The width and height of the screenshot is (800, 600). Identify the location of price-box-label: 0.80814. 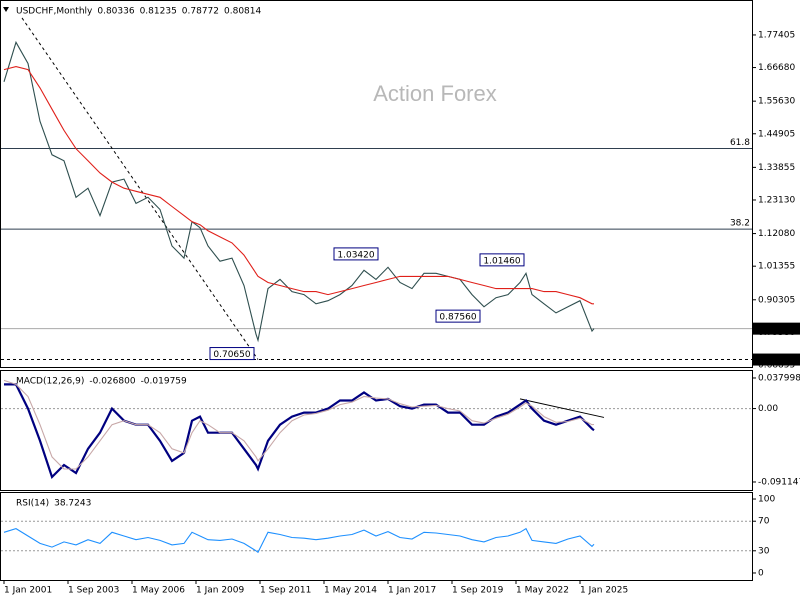
(776, 329).